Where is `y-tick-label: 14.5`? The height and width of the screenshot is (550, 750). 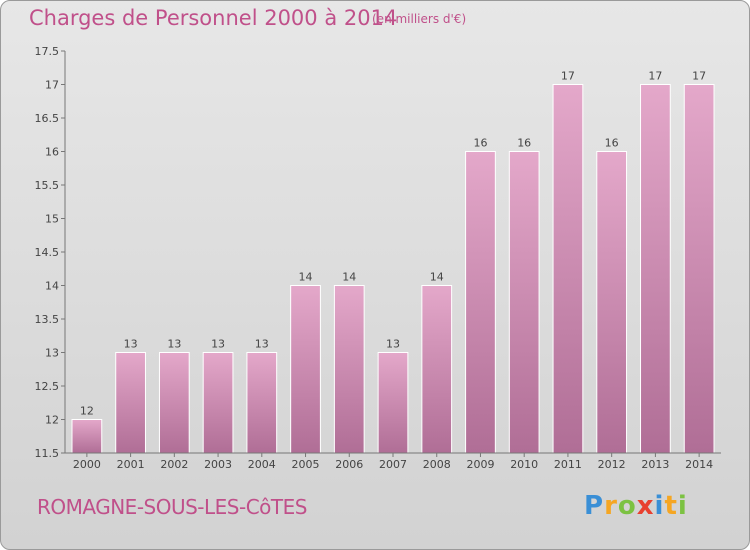
y-tick-label: 14.5 is located at coordinates (47, 252).